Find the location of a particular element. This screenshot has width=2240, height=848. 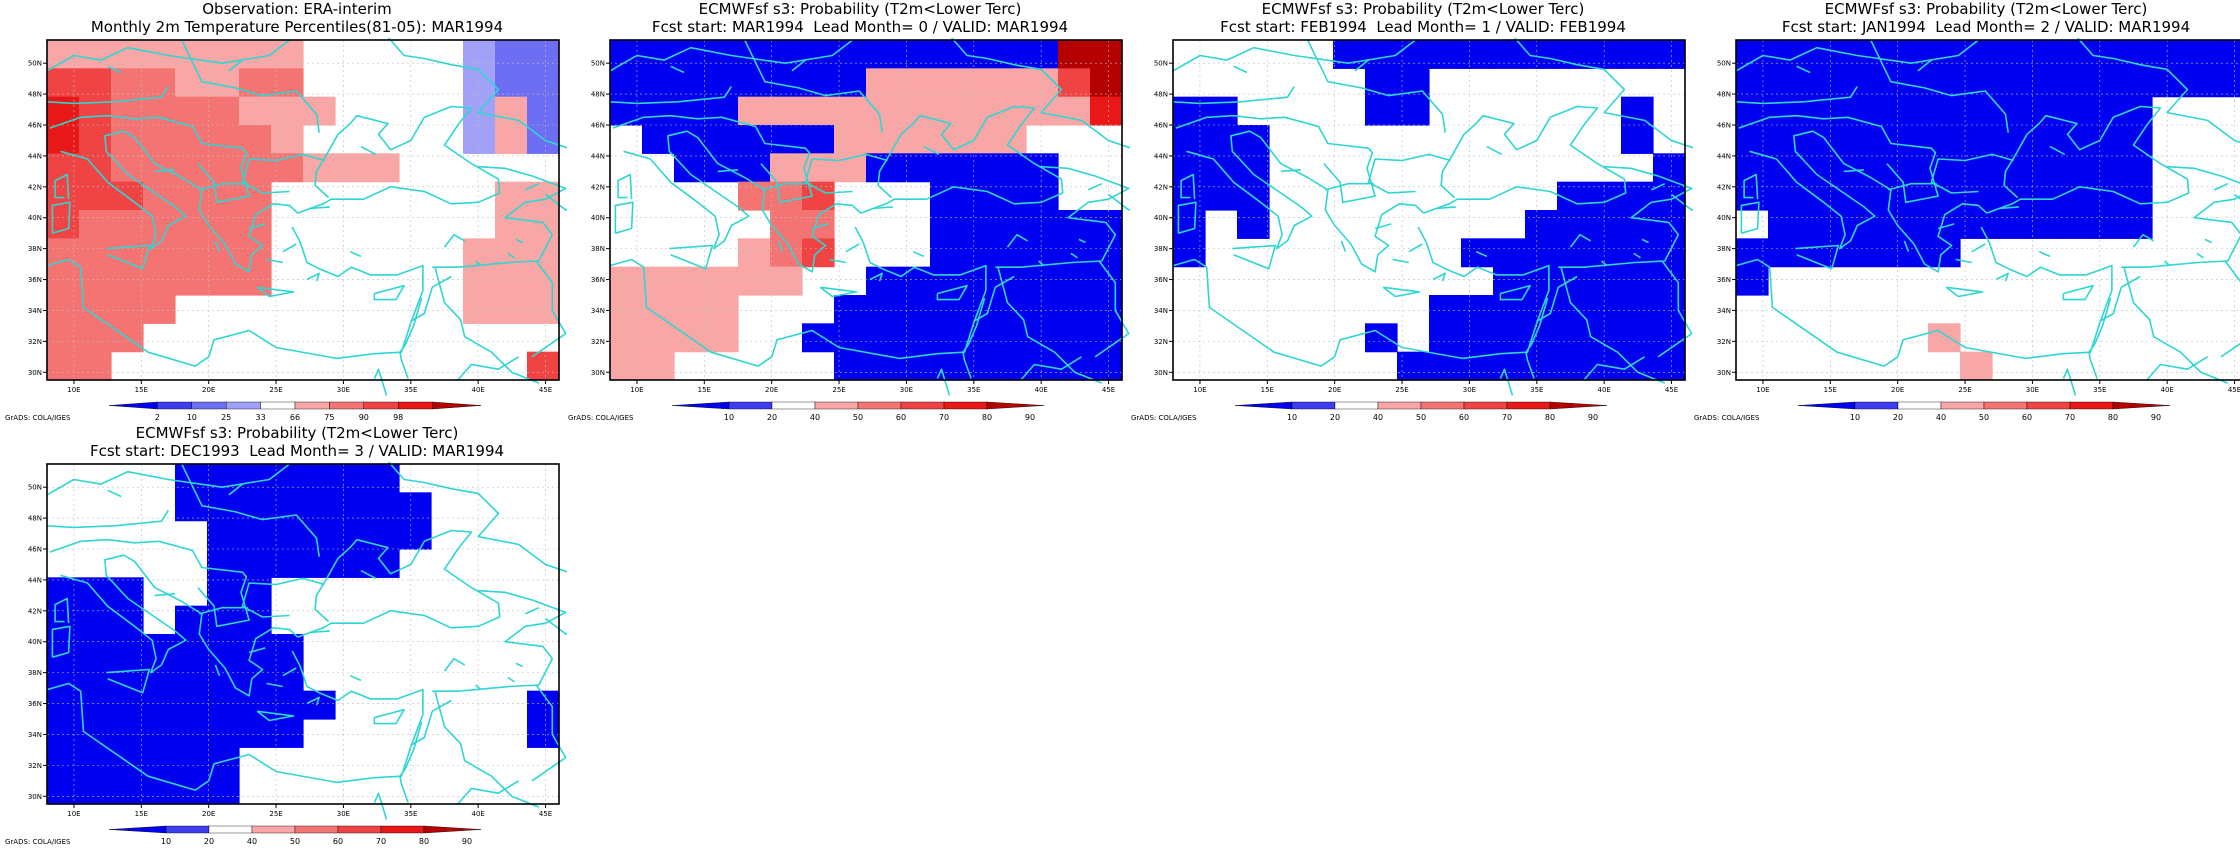

lat-label: 50N is located at coordinates (598, 64).